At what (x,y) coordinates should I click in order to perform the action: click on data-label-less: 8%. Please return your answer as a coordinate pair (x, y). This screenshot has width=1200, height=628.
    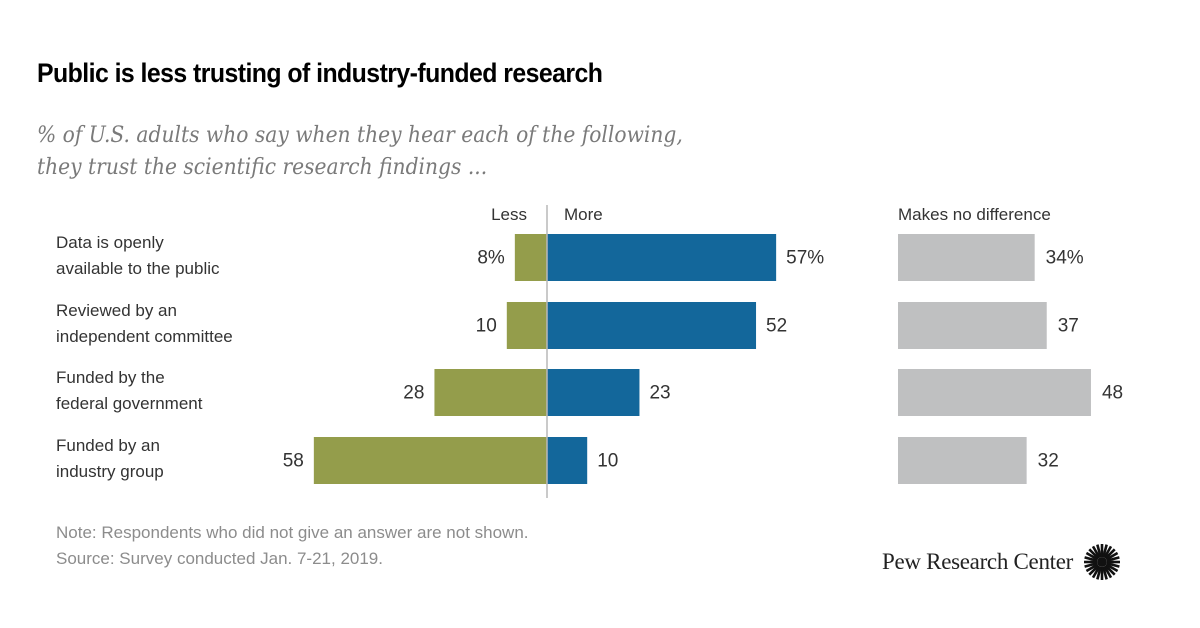
    Looking at the image, I should click on (491, 258).